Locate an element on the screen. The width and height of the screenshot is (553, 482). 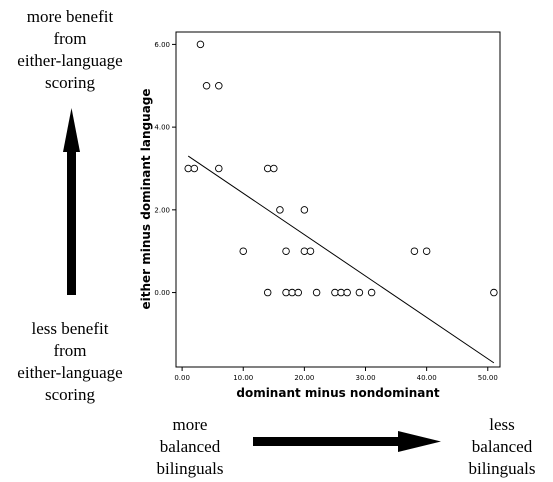
annotation-line: less benefit is located at coordinates (70, 328).